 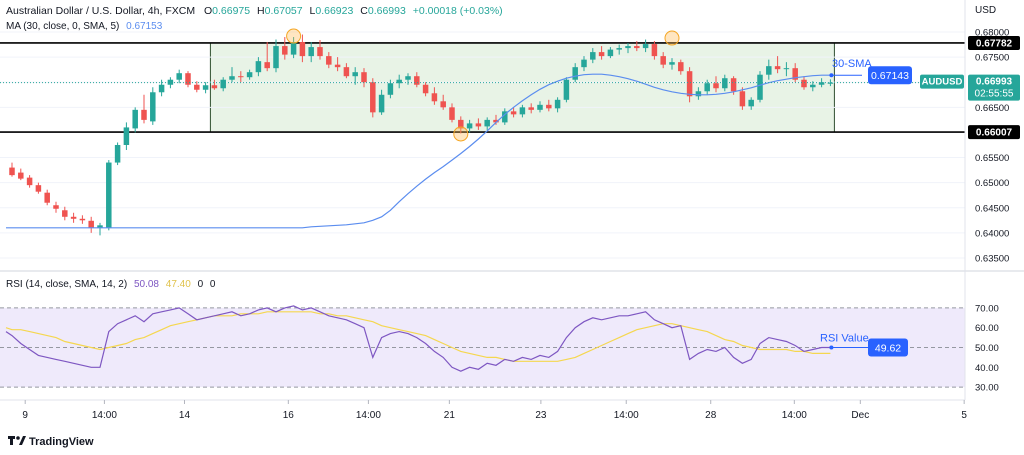 What do you see at coordinates (144, 26) in the screenshot?
I see `ma-value: 0.67153` at bounding box center [144, 26].